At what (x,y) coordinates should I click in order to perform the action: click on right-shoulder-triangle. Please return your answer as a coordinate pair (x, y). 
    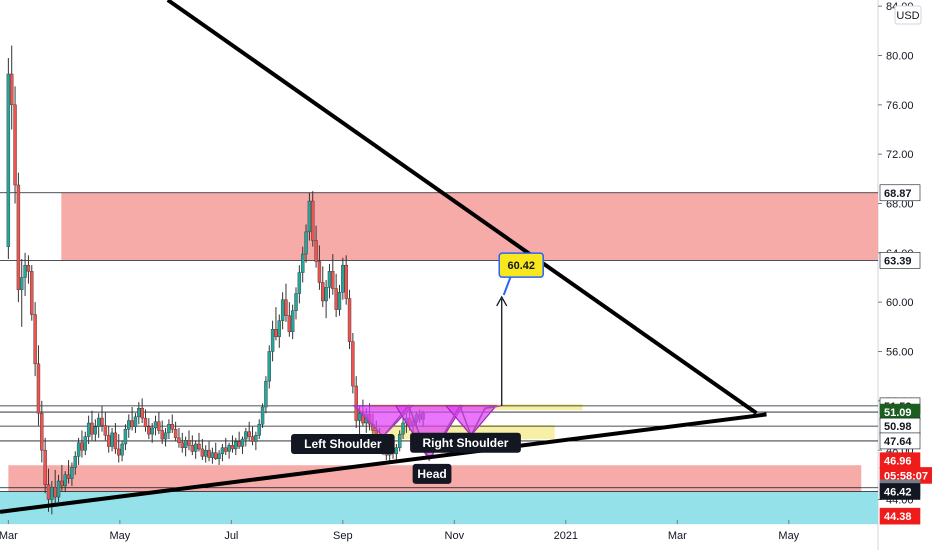
    Looking at the image, I should click on (471, 421).